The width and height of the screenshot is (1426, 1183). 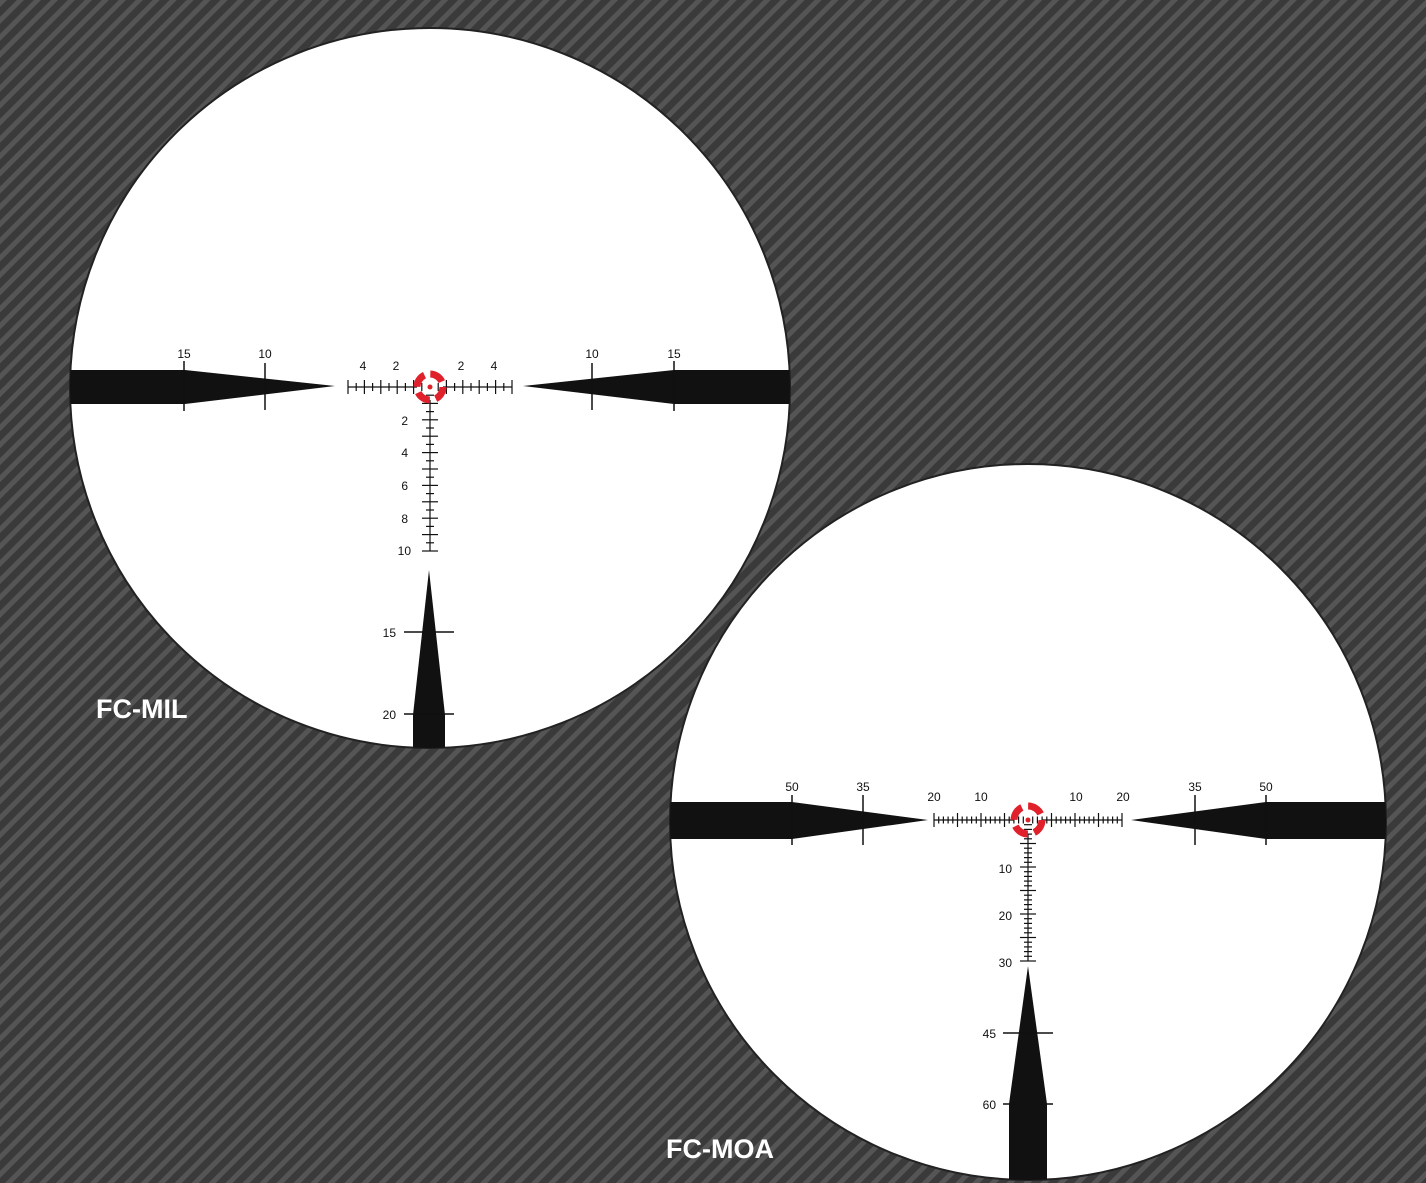 What do you see at coordinates (390, 633) in the screenshot?
I see `mil-label-down-15: 15` at bounding box center [390, 633].